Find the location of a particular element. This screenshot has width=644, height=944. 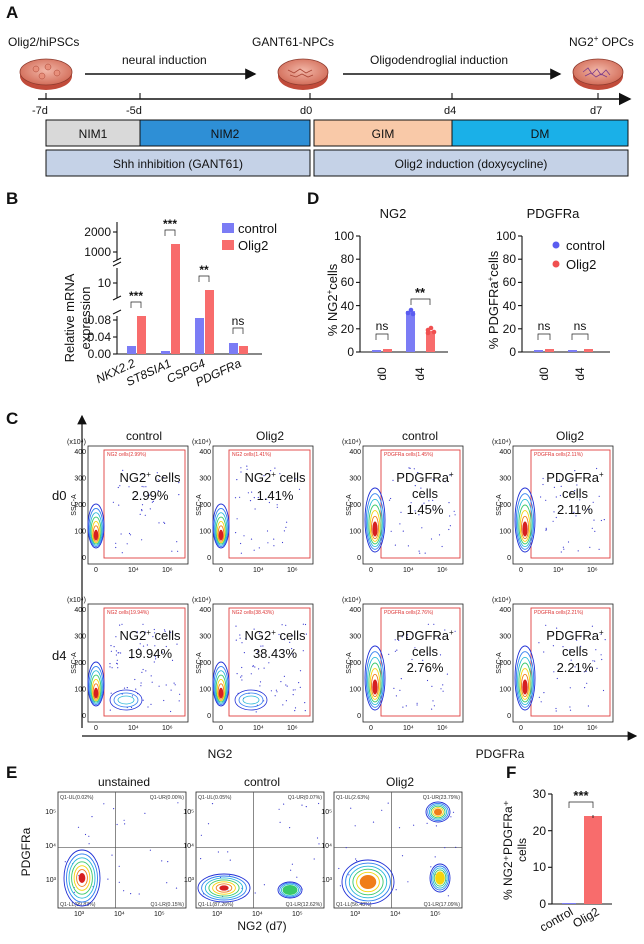

d-tick: 60 is located at coordinates (348, 282).